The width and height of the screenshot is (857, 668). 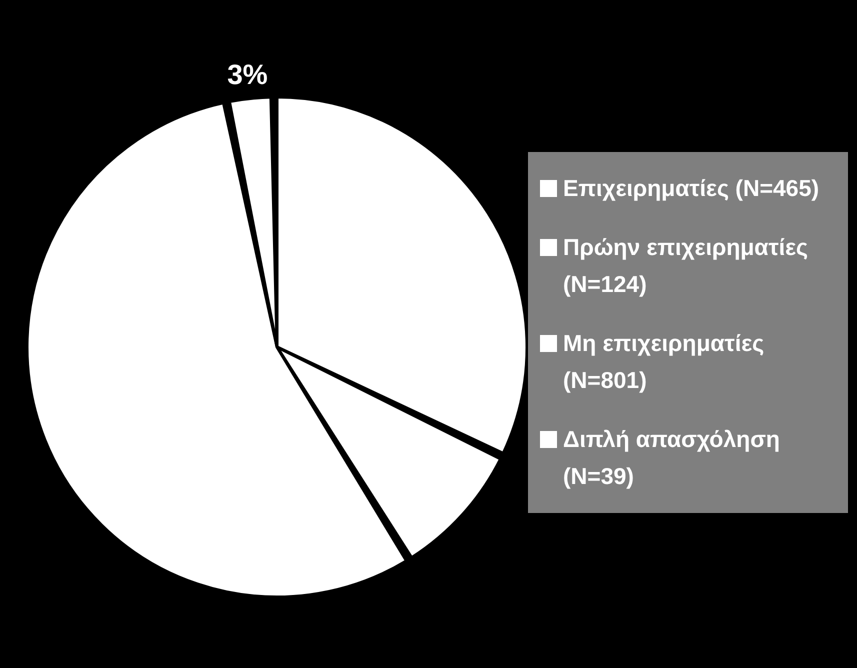 I want to click on legend-label: Διπλή απασχόληση (N=39), so click(x=672, y=458).